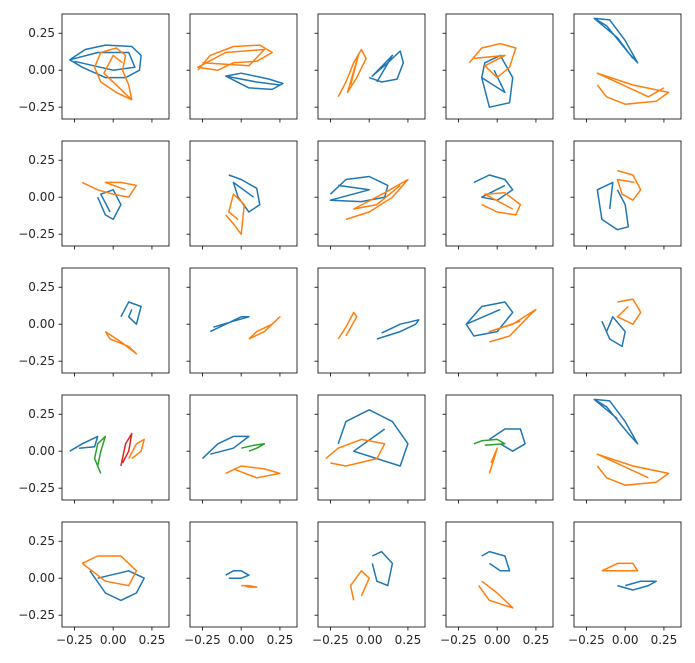 Image resolution: width=695 pixels, height=663 pixels. I want to click on subplot-5-5: −0.25 0.00 0.25, so click(625, 584).